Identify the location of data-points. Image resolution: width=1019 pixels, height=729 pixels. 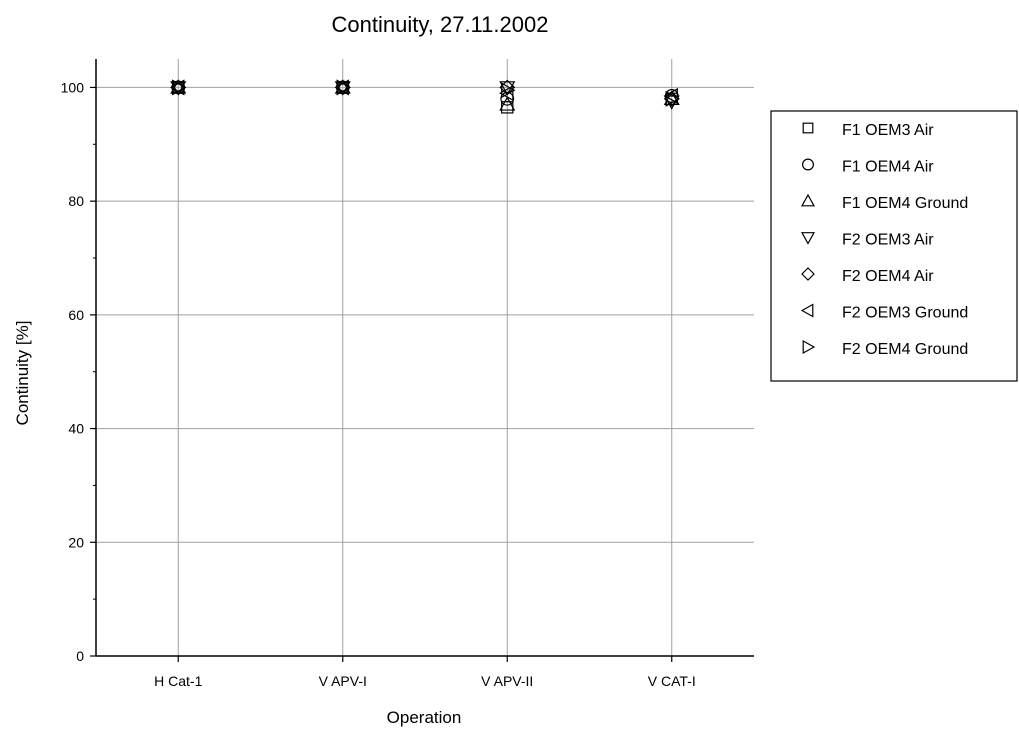
(425, 96).